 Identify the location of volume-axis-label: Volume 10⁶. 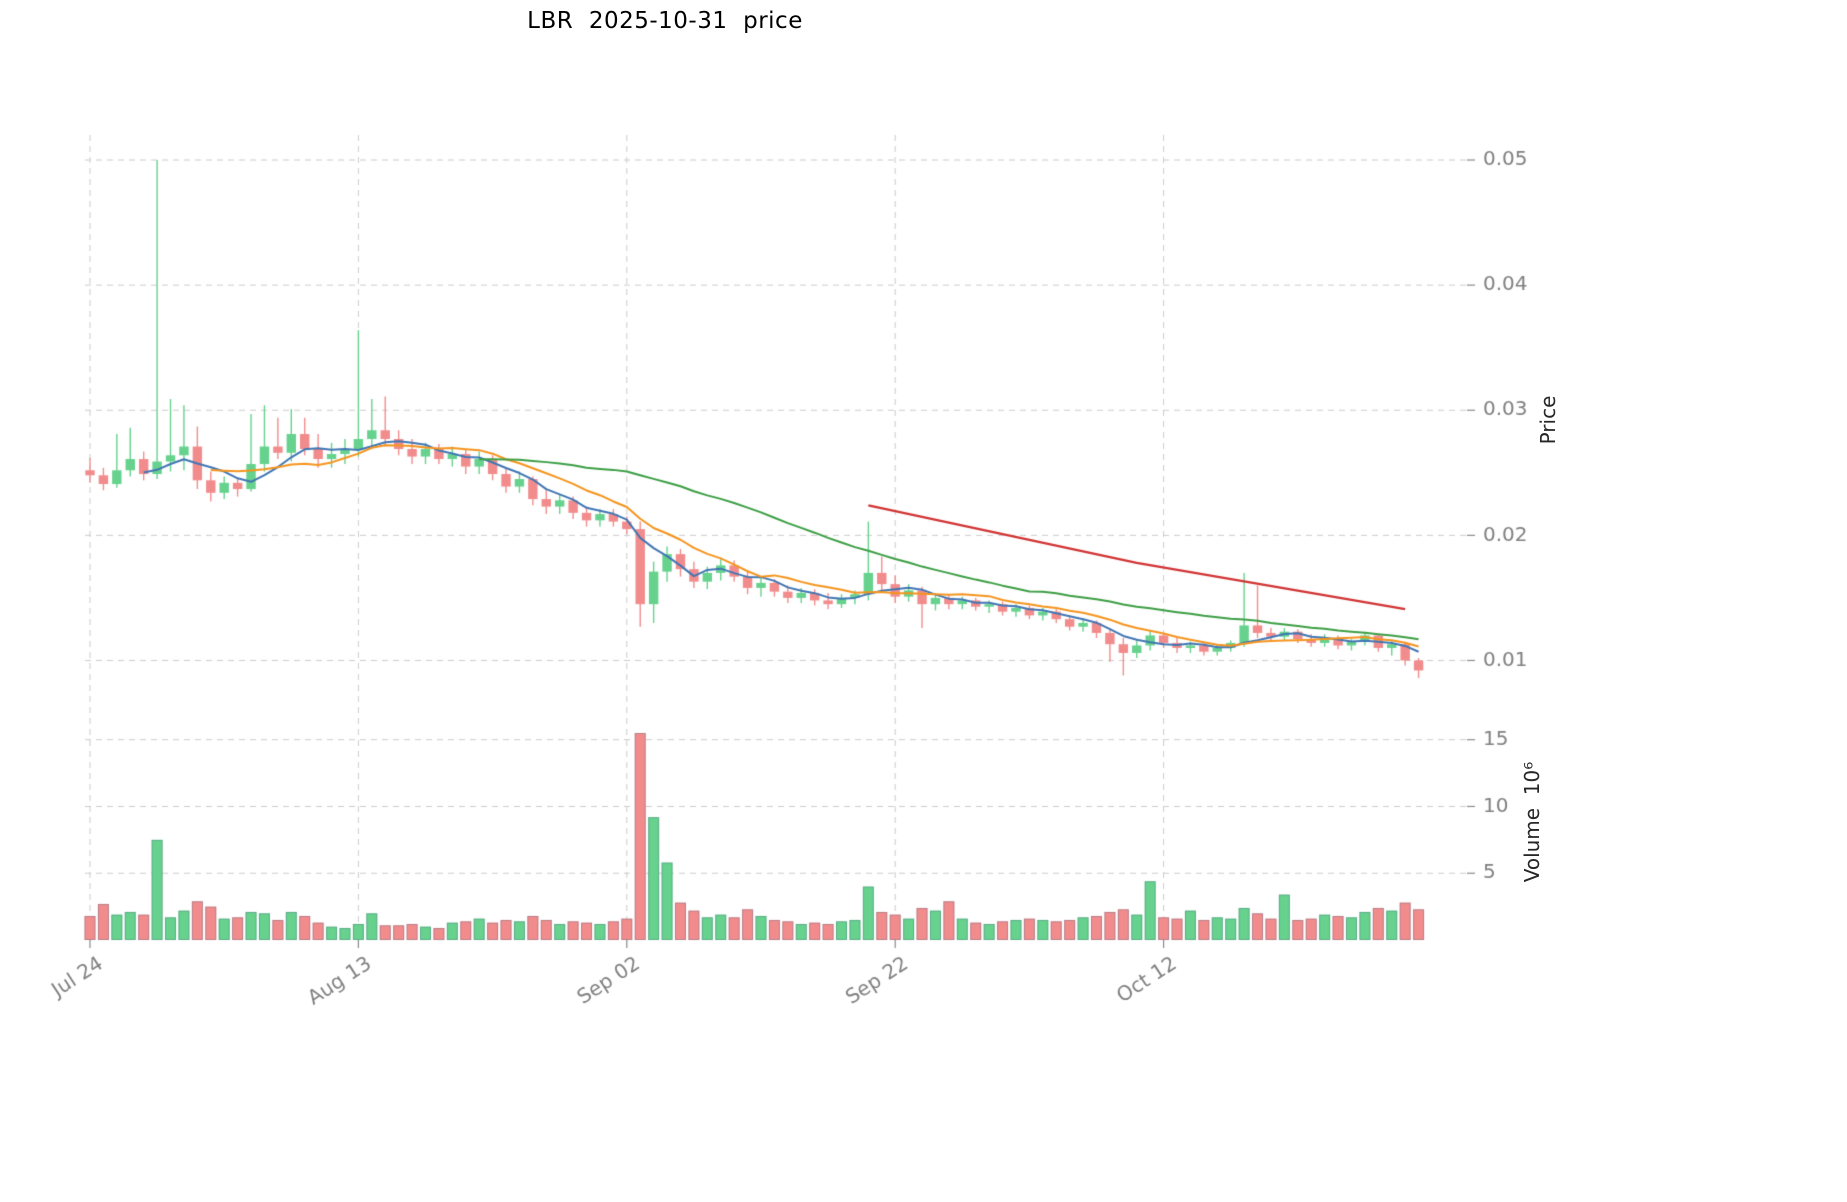
(1532, 822).